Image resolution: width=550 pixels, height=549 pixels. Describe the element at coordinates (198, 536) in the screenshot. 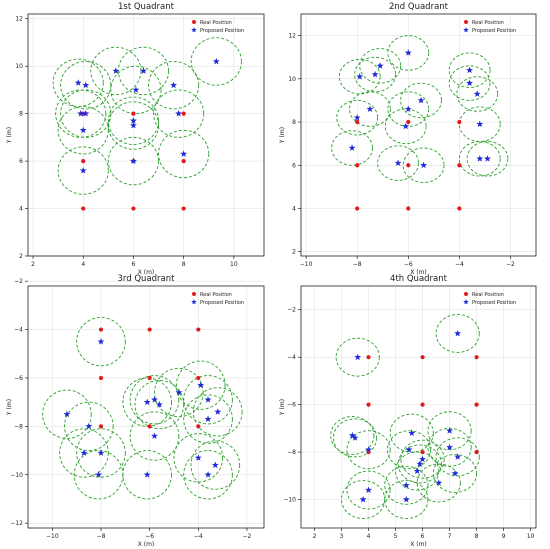

I see `x-tick-label: −4` at that location.